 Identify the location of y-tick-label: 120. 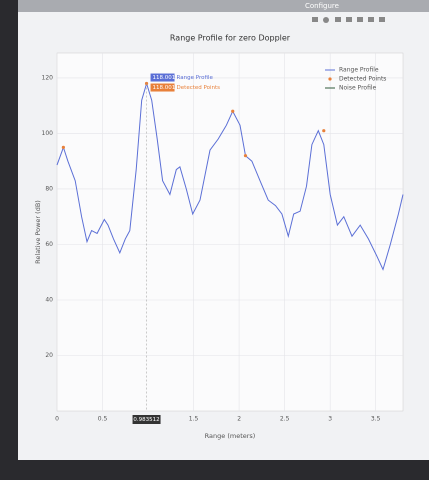
(48, 77).